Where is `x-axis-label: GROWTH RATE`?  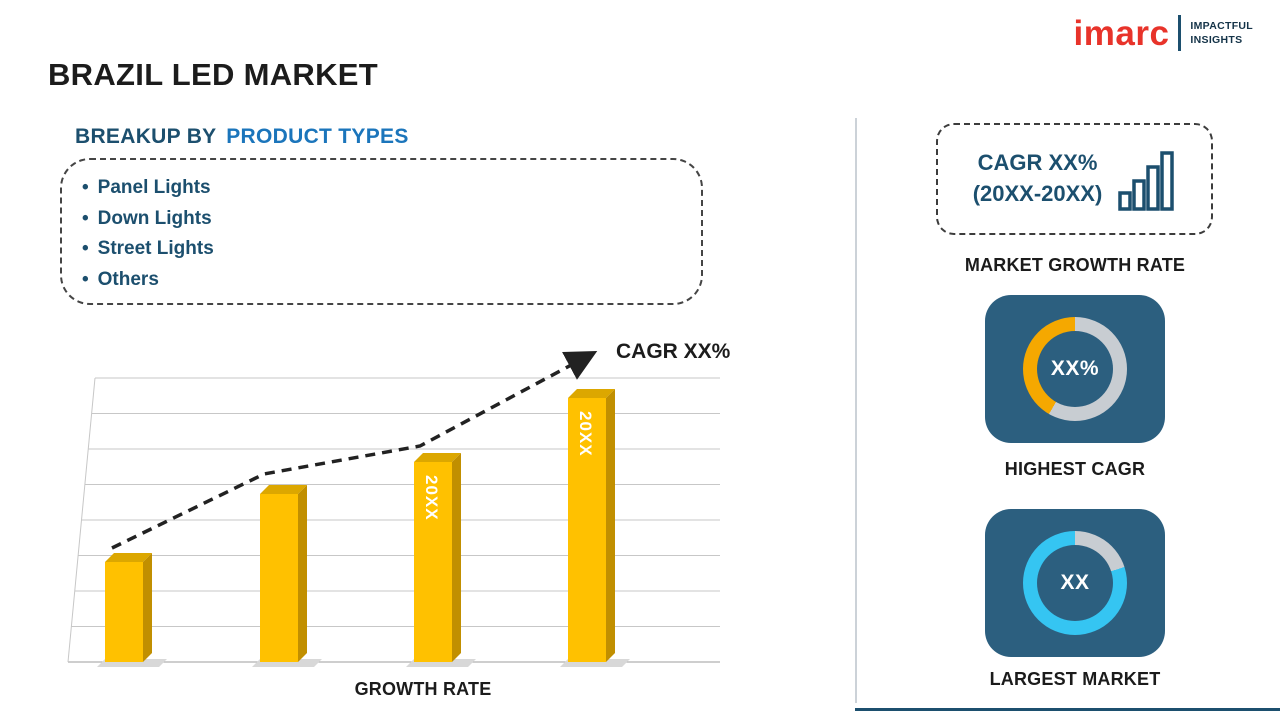
x-axis-label: GROWTH RATE is located at coordinates (423, 689).